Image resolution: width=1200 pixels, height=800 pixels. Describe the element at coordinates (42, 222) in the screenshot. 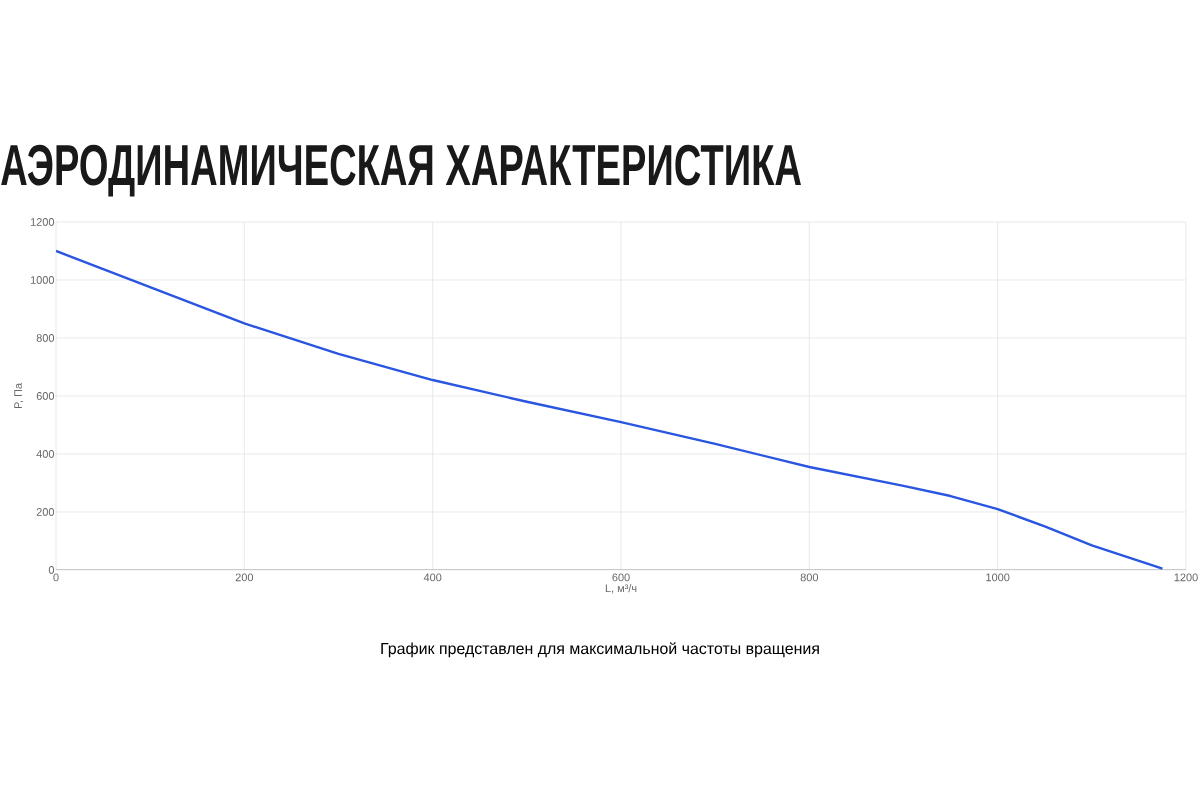

I see `y-tick-label: 1200` at that location.